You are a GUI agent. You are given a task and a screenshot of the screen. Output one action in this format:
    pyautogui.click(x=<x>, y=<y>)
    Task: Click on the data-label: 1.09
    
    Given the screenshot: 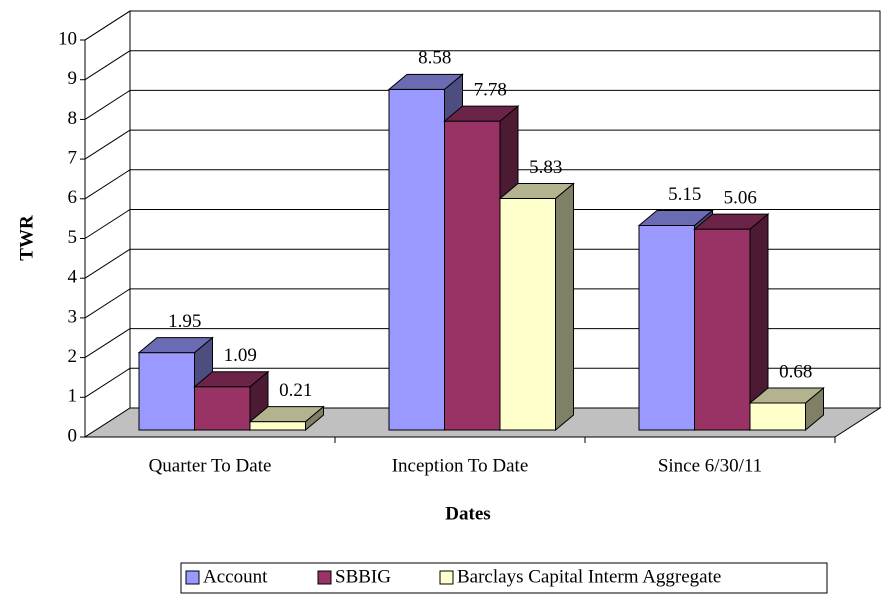 What is the action you would take?
    pyautogui.click(x=240, y=355)
    